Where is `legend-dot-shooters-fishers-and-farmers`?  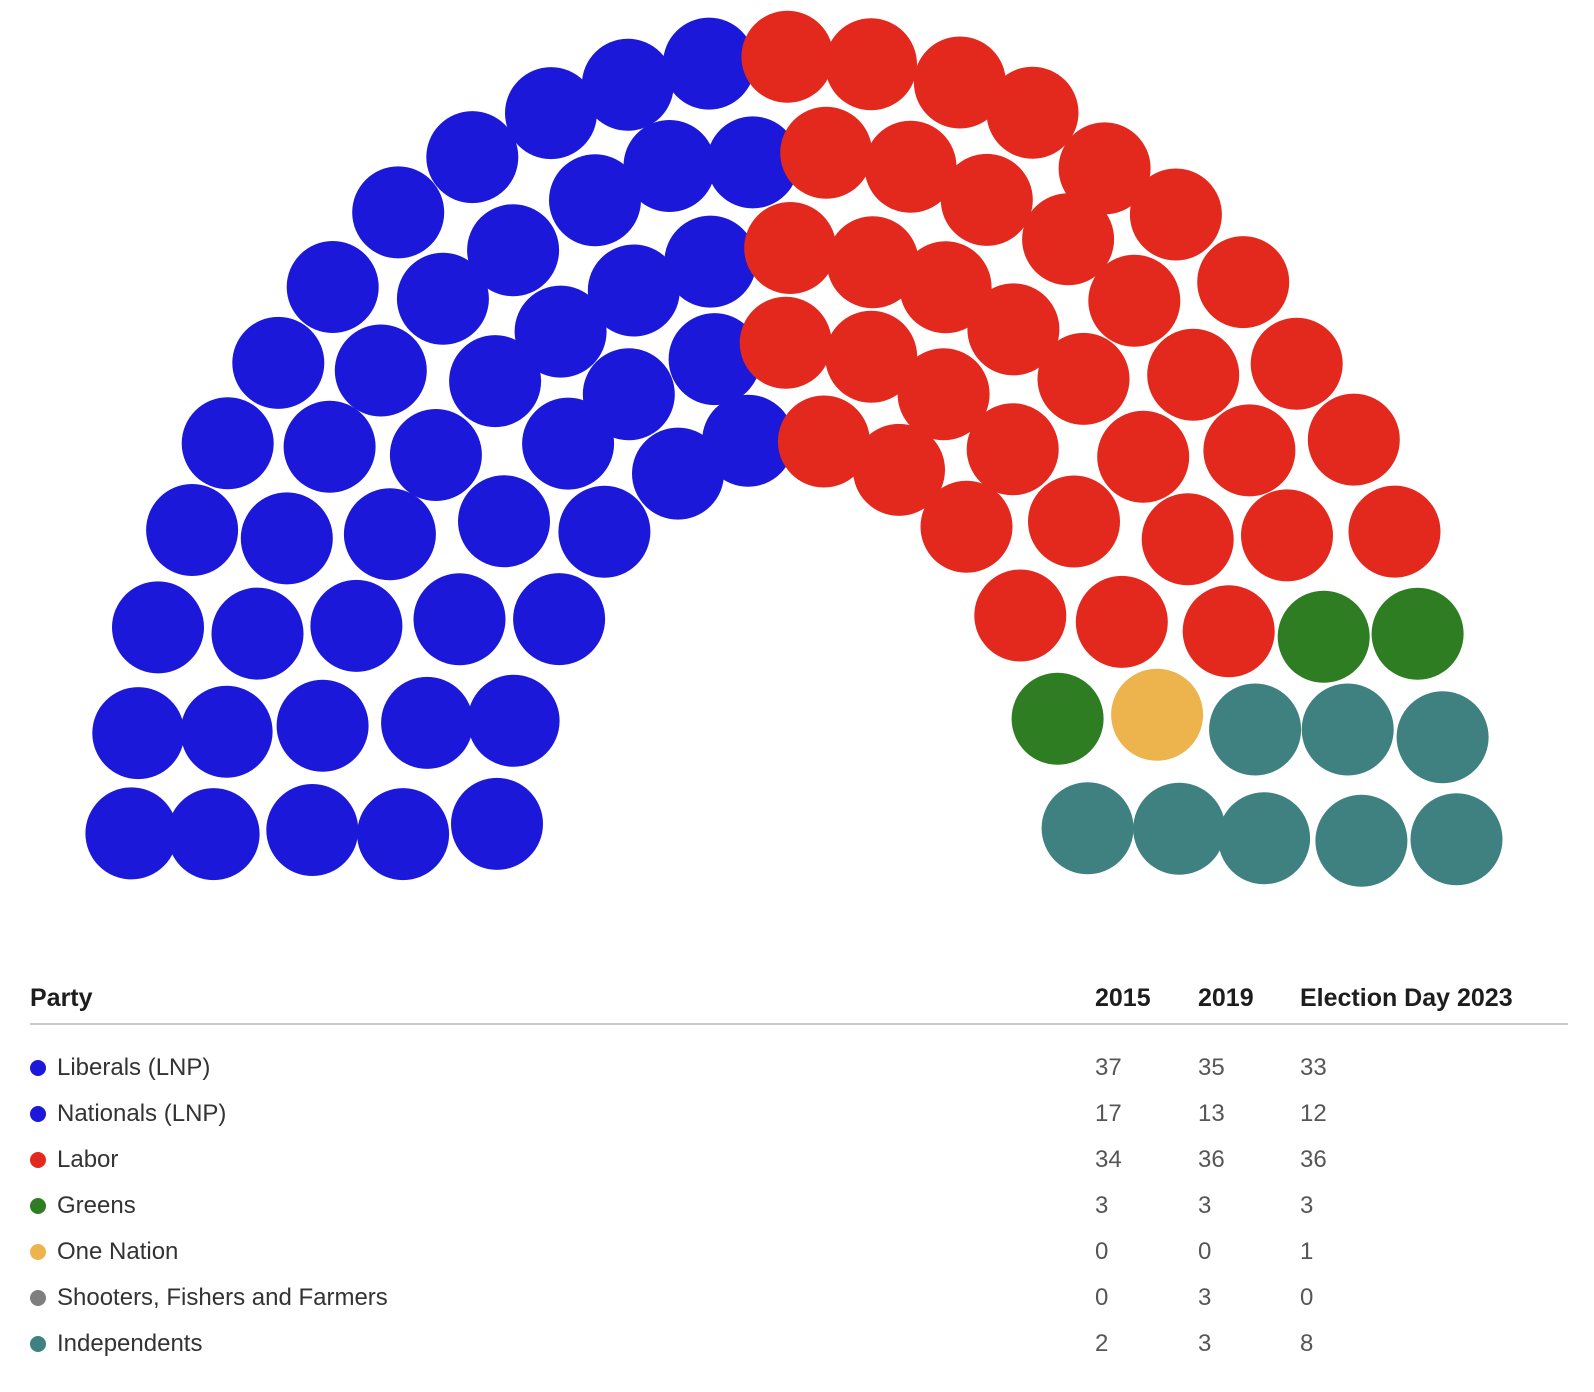 legend-dot-shooters-fishers-and-farmers is located at coordinates (38, 1298).